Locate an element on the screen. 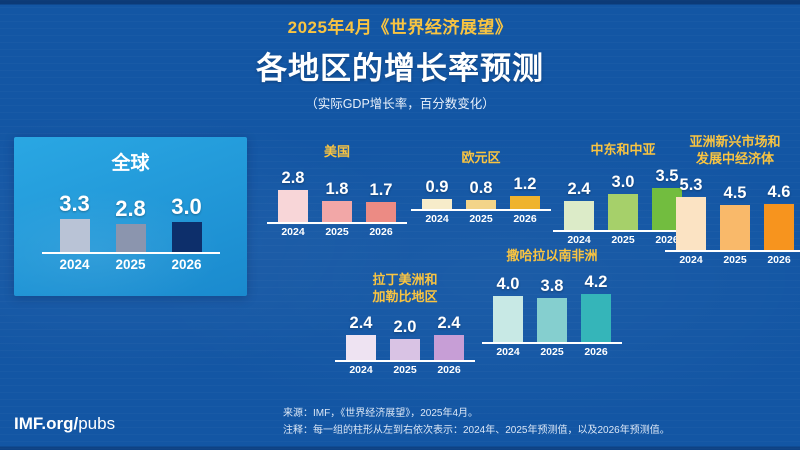  bar-column: 3.3 is located at coordinates (75, 221).